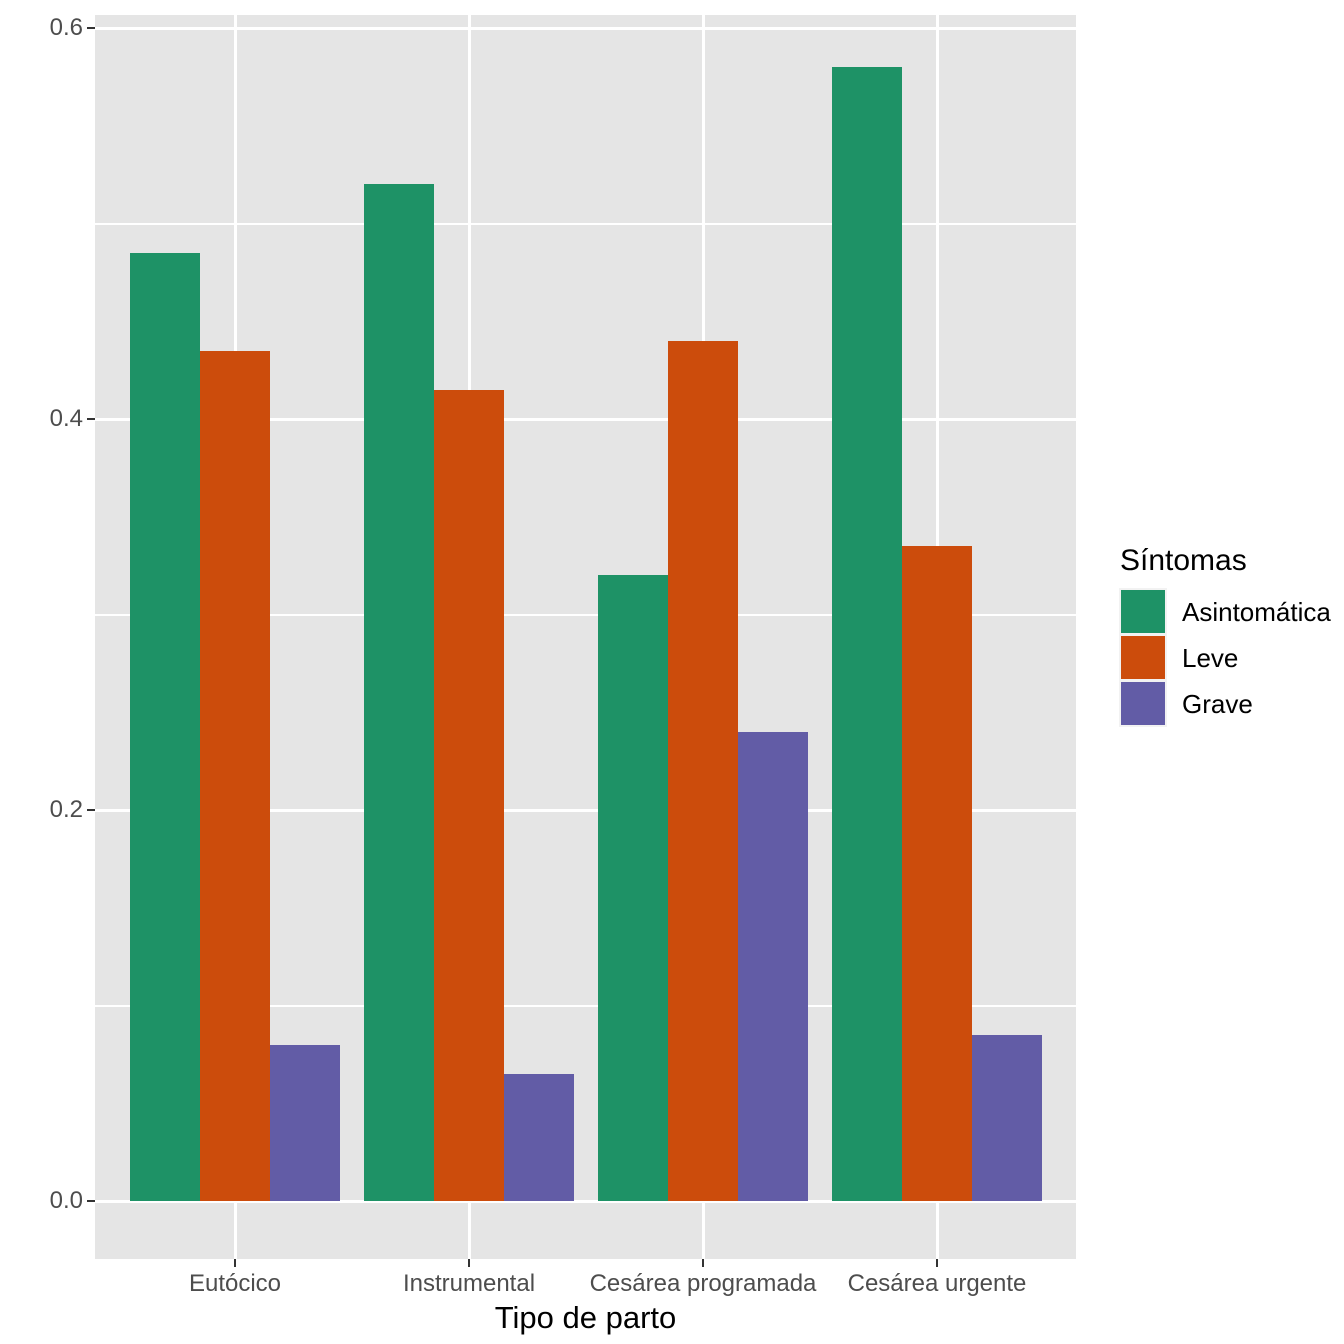 This screenshot has height=1344, width=1344. What do you see at coordinates (867, 634) in the screenshot?
I see `bar-cesarea-urgente-asintomatica` at bounding box center [867, 634].